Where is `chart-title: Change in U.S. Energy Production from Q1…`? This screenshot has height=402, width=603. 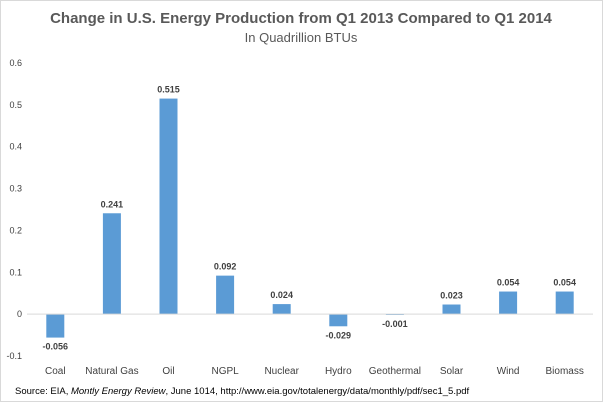 chart-title: Change in U.S. Energy Production from Q1… is located at coordinates (301, 18).